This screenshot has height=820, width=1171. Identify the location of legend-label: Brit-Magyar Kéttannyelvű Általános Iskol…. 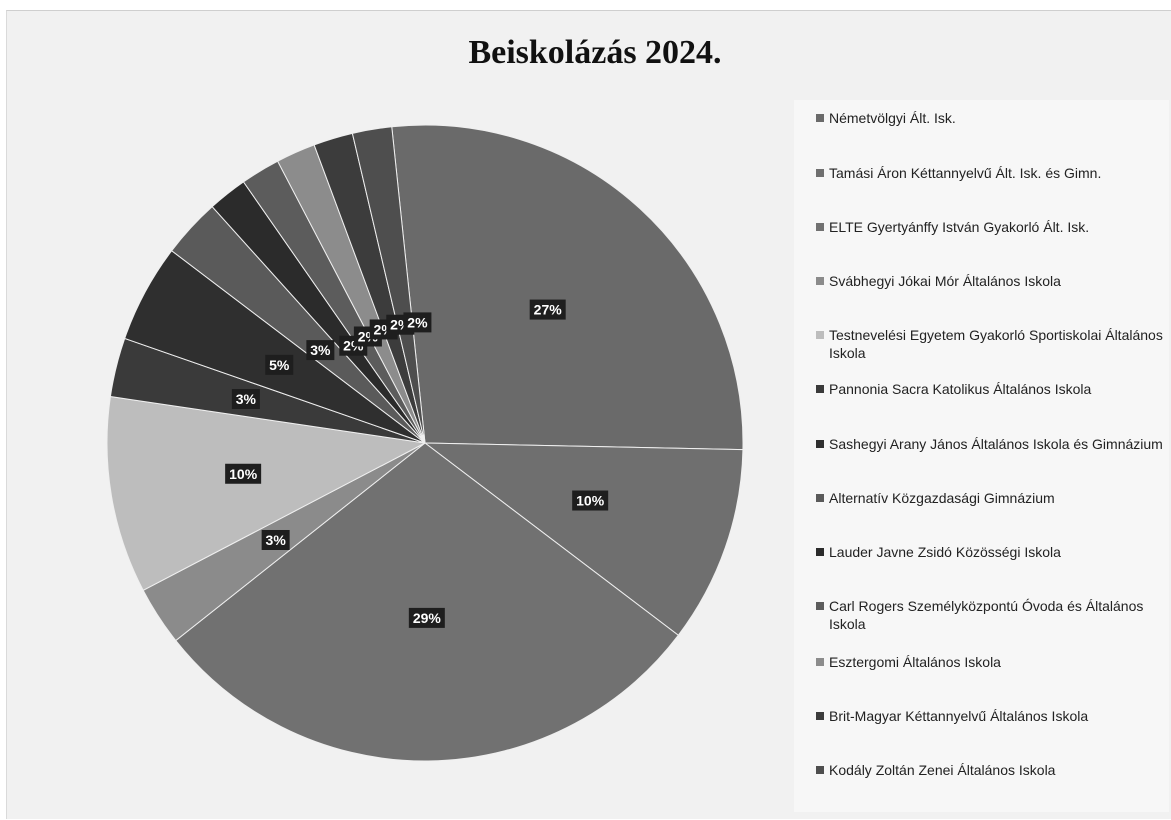
(959, 716).